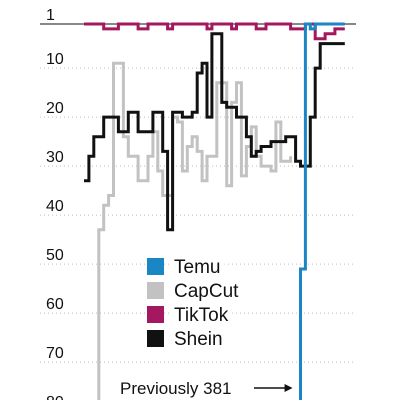 This screenshot has height=400, width=400. I want to click on y-axis-tick-labels: 1 10 20 30 40 50 60 70 80, so click(55, 203).